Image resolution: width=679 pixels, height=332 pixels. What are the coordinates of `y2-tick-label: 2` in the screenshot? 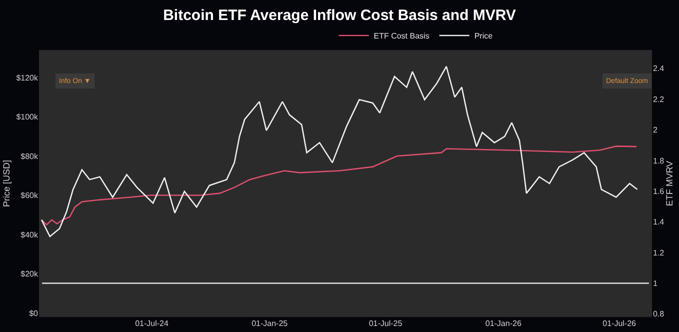 It's located at (655, 130).